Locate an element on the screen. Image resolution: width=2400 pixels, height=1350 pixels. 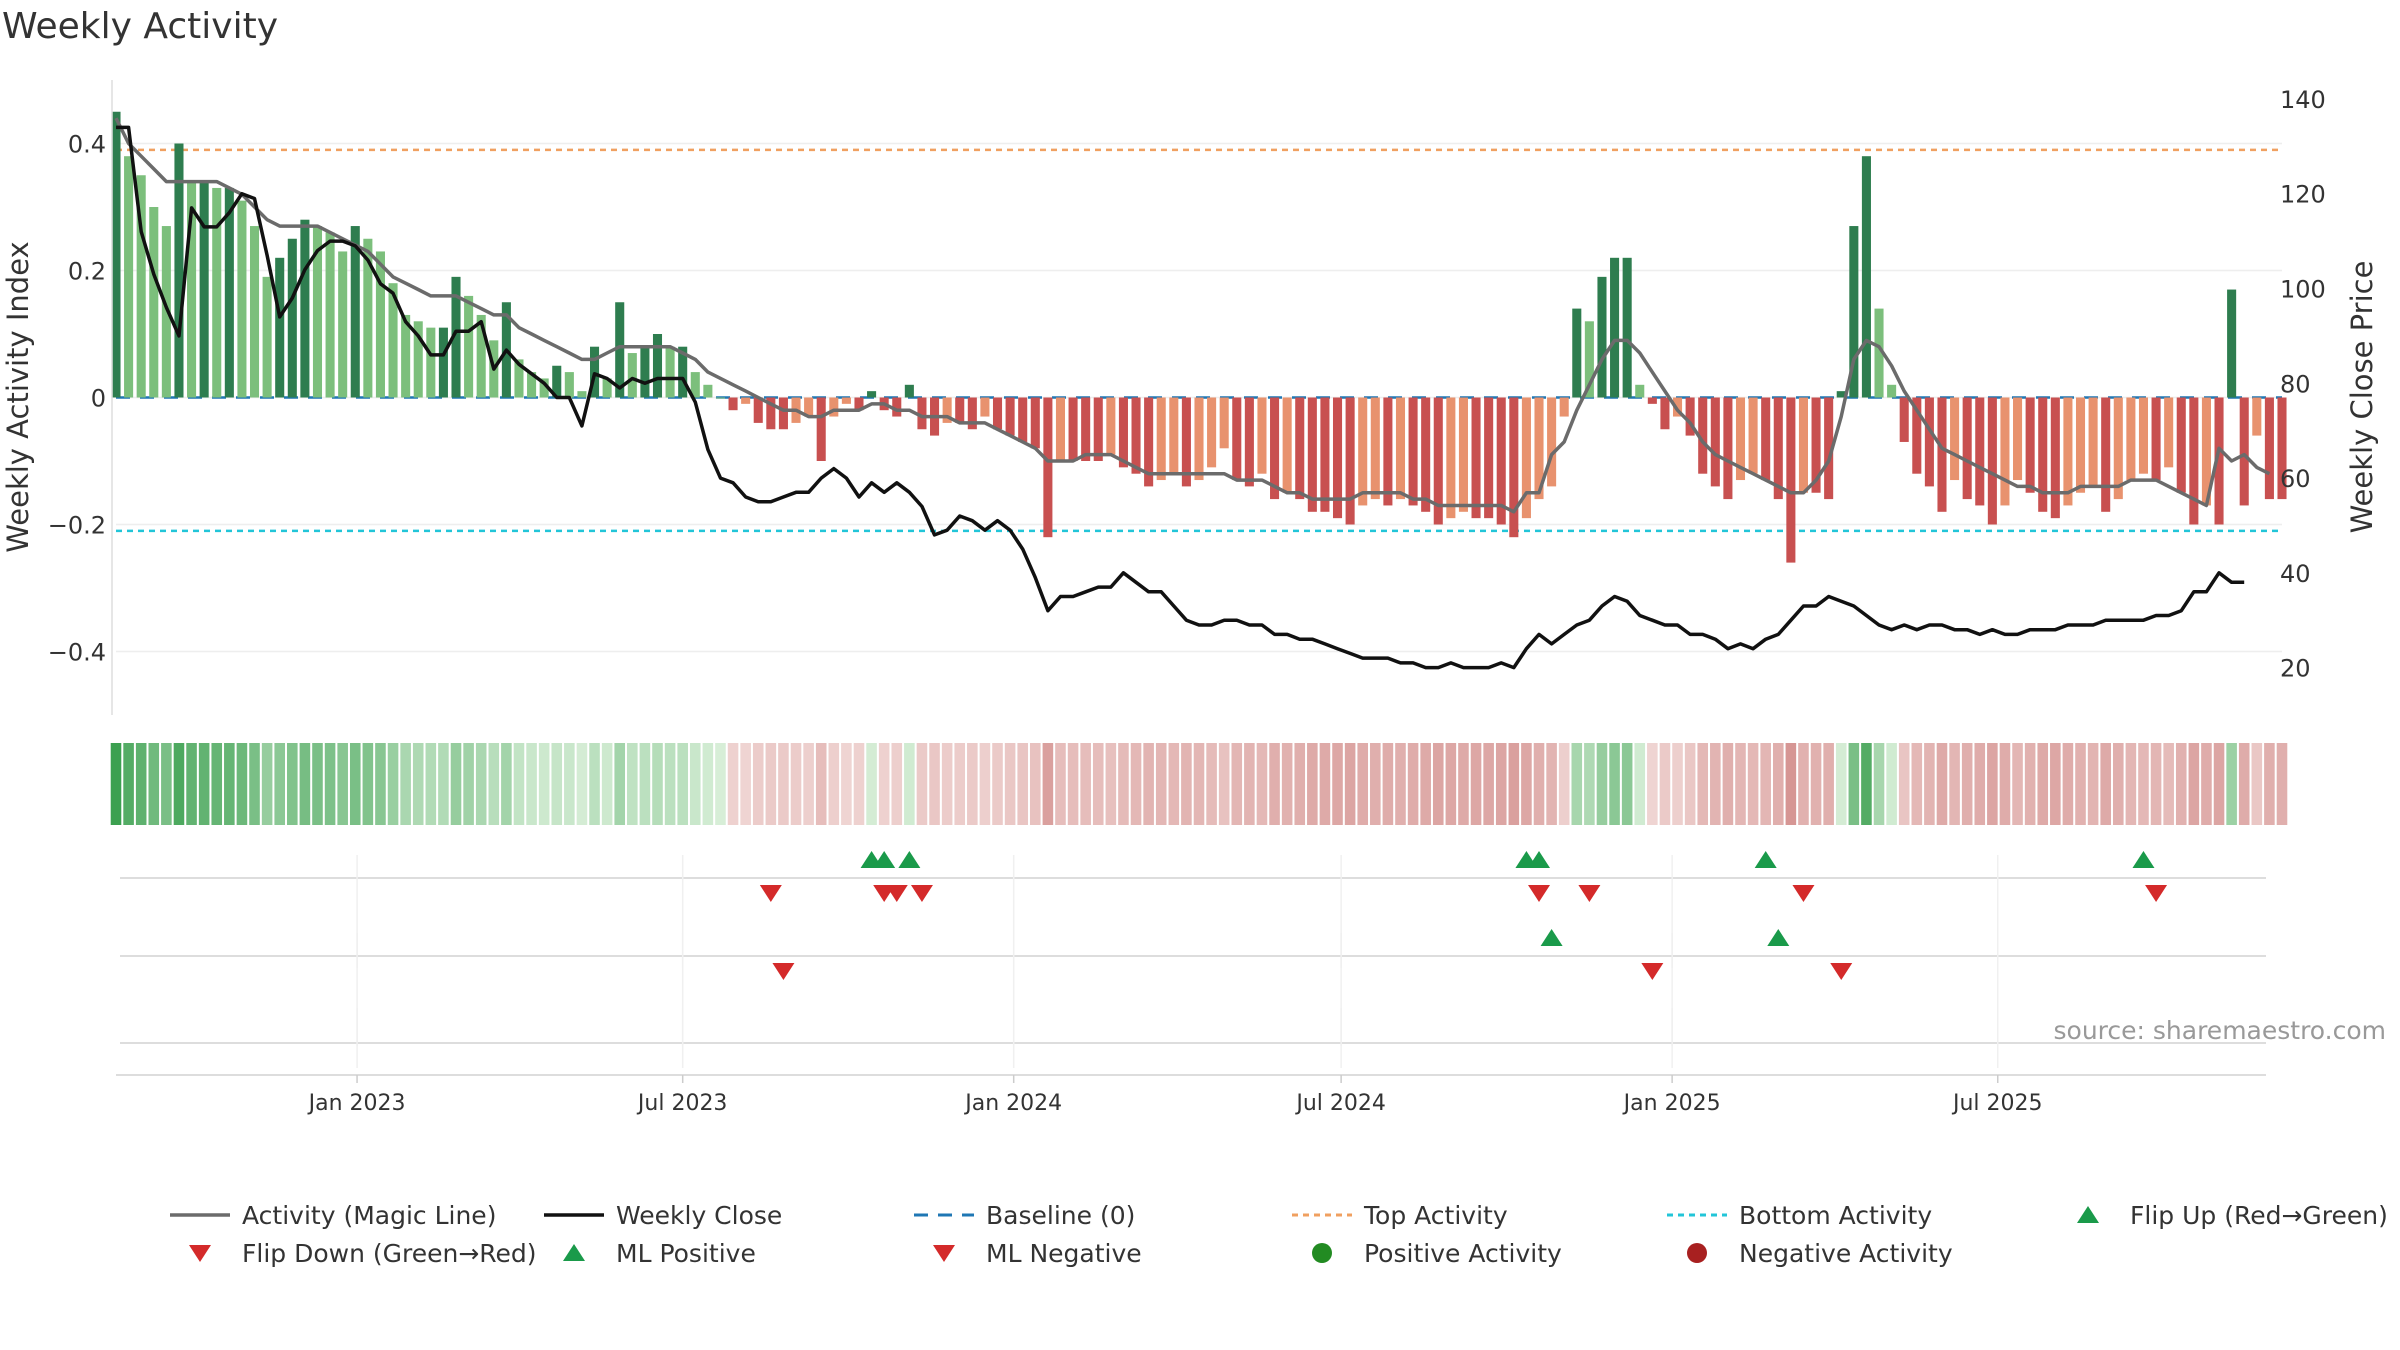
legend-item: ML Negative is located at coordinates (1027, 1253).